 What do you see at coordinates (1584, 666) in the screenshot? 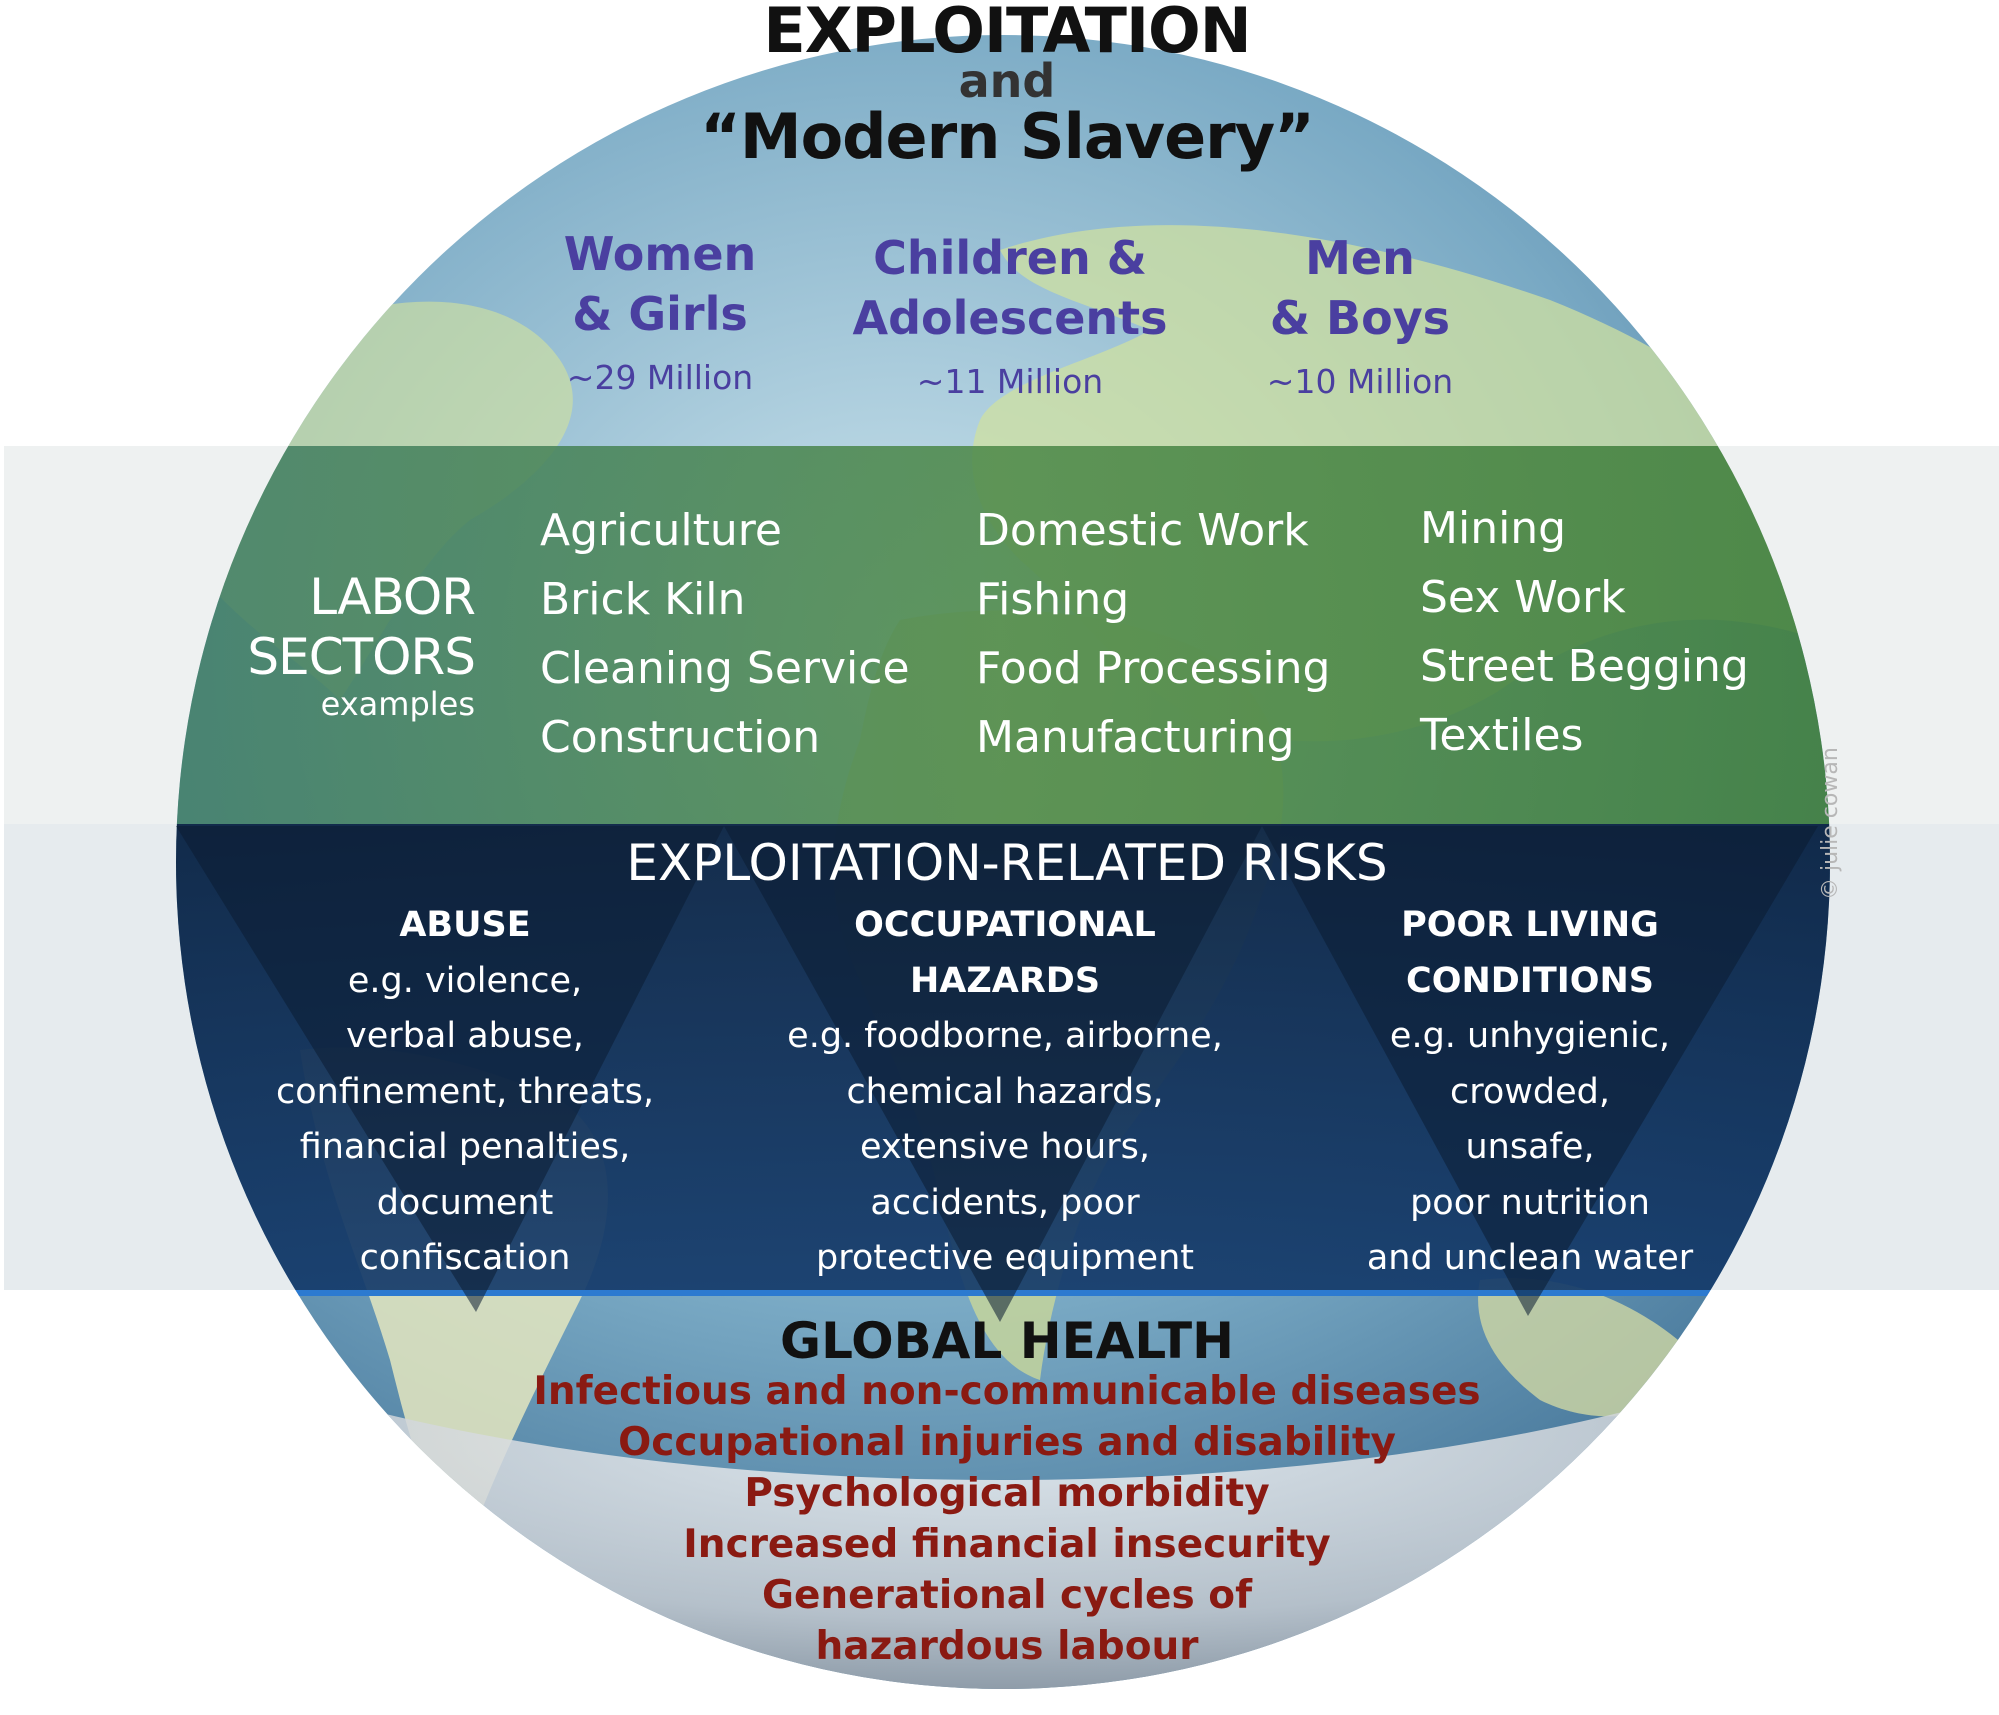
I see `sector-item: Street Begging` at bounding box center [1584, 666].